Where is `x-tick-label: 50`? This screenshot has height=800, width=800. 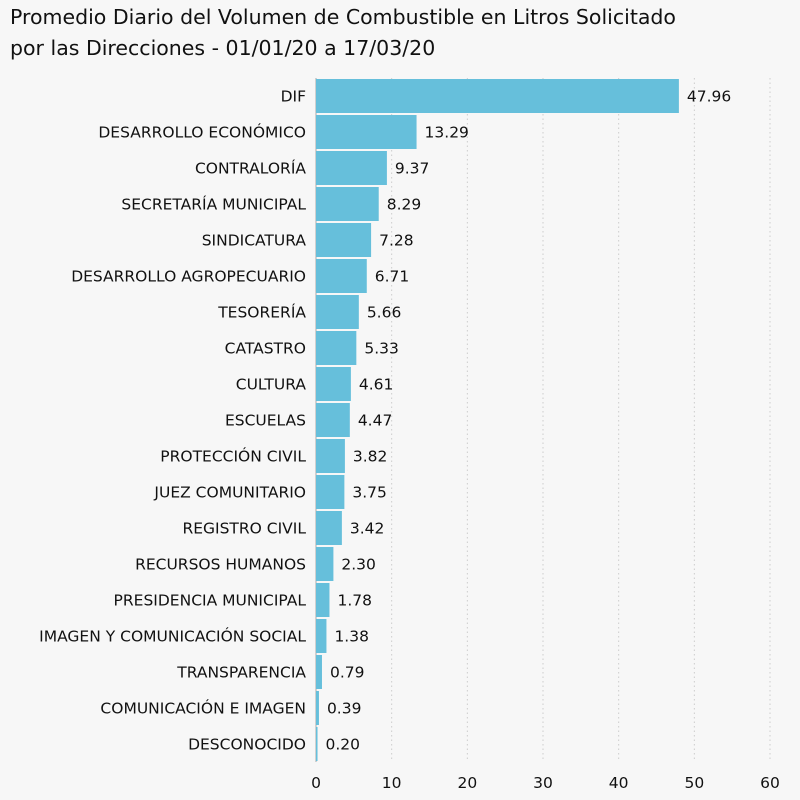 x-tick-label: 50 is located at coordinates (694, 783).